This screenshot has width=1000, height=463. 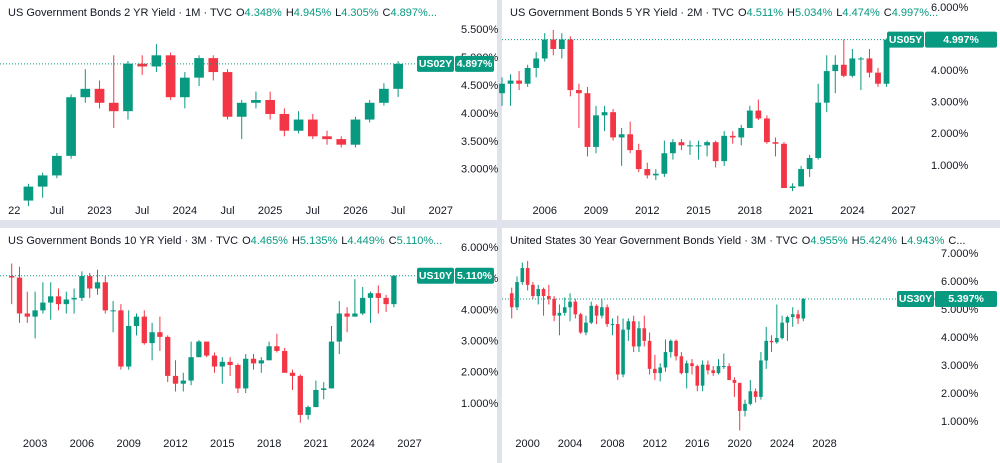 What do you see at coordinates (35, 444) in the screenshot?
I see `x-tick-label: 2003` at bounding box center [35, 444].